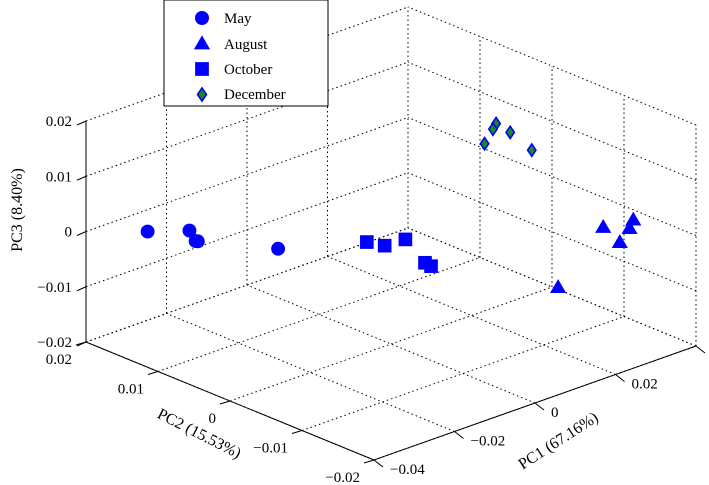 The width and height of the screenshot is (709, 485). I want to click on legend-label-december: December, so click(255, 95).